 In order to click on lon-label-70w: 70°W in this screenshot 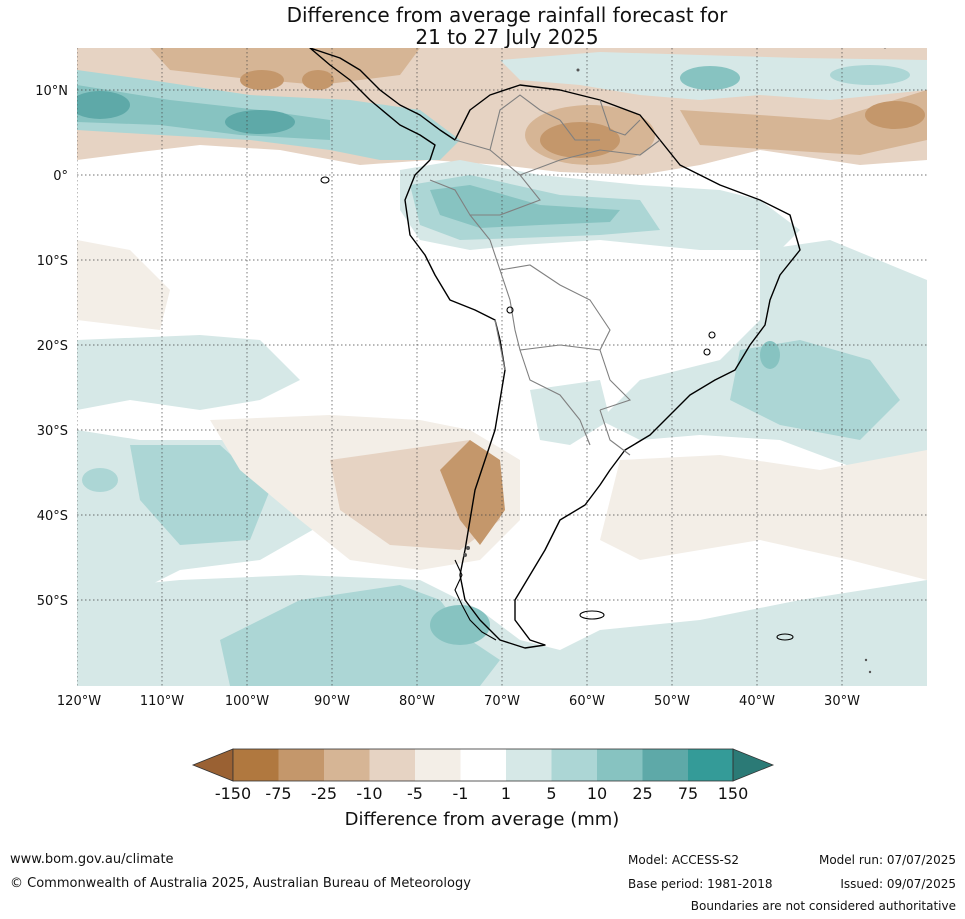, I will do `click(502, 701)`.